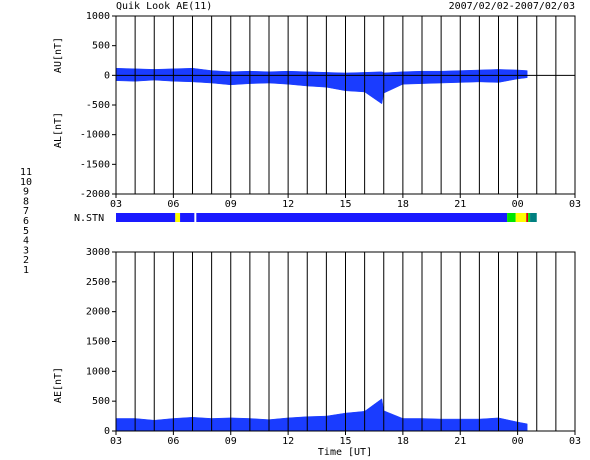  What do you see at coordinates (26, 211) in the screenshot?
I see `legend-entry: 7` at bounding box center [26, 211].